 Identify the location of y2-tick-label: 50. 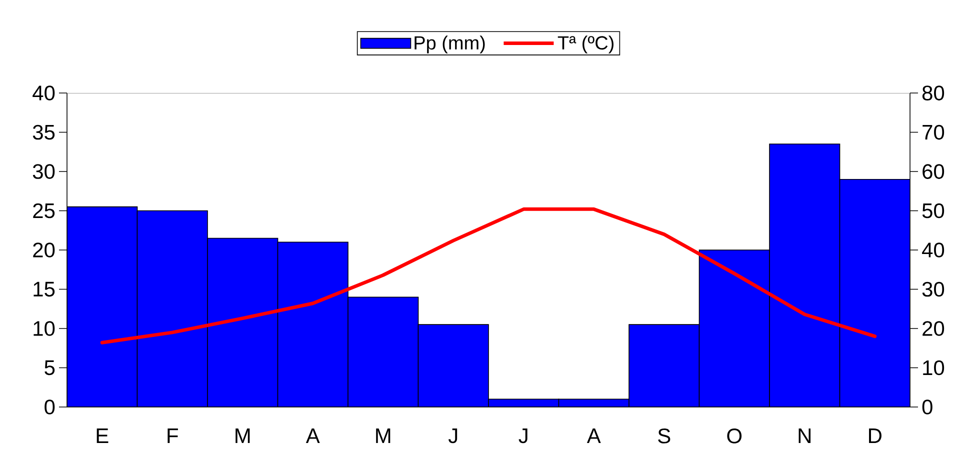
(933, 210).